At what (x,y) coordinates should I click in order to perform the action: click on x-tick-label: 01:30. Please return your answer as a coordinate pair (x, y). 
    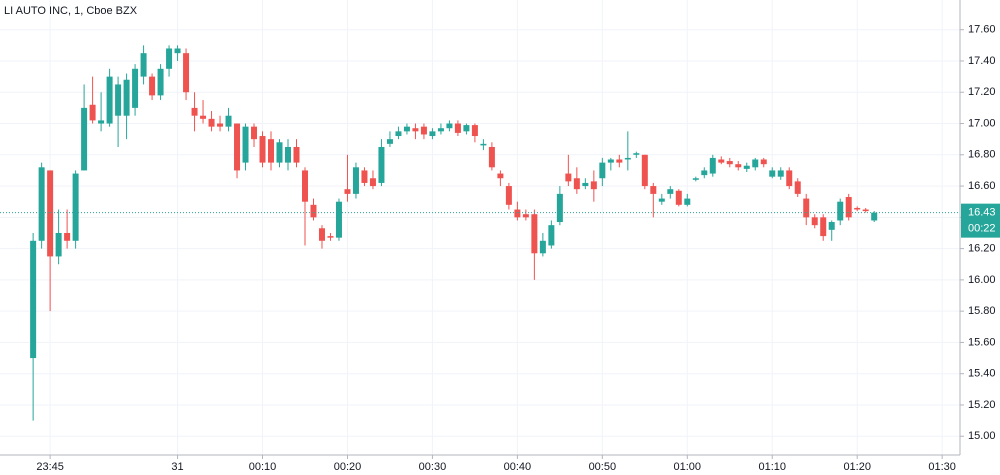
    Looking at the image, I should click on (942, 467).